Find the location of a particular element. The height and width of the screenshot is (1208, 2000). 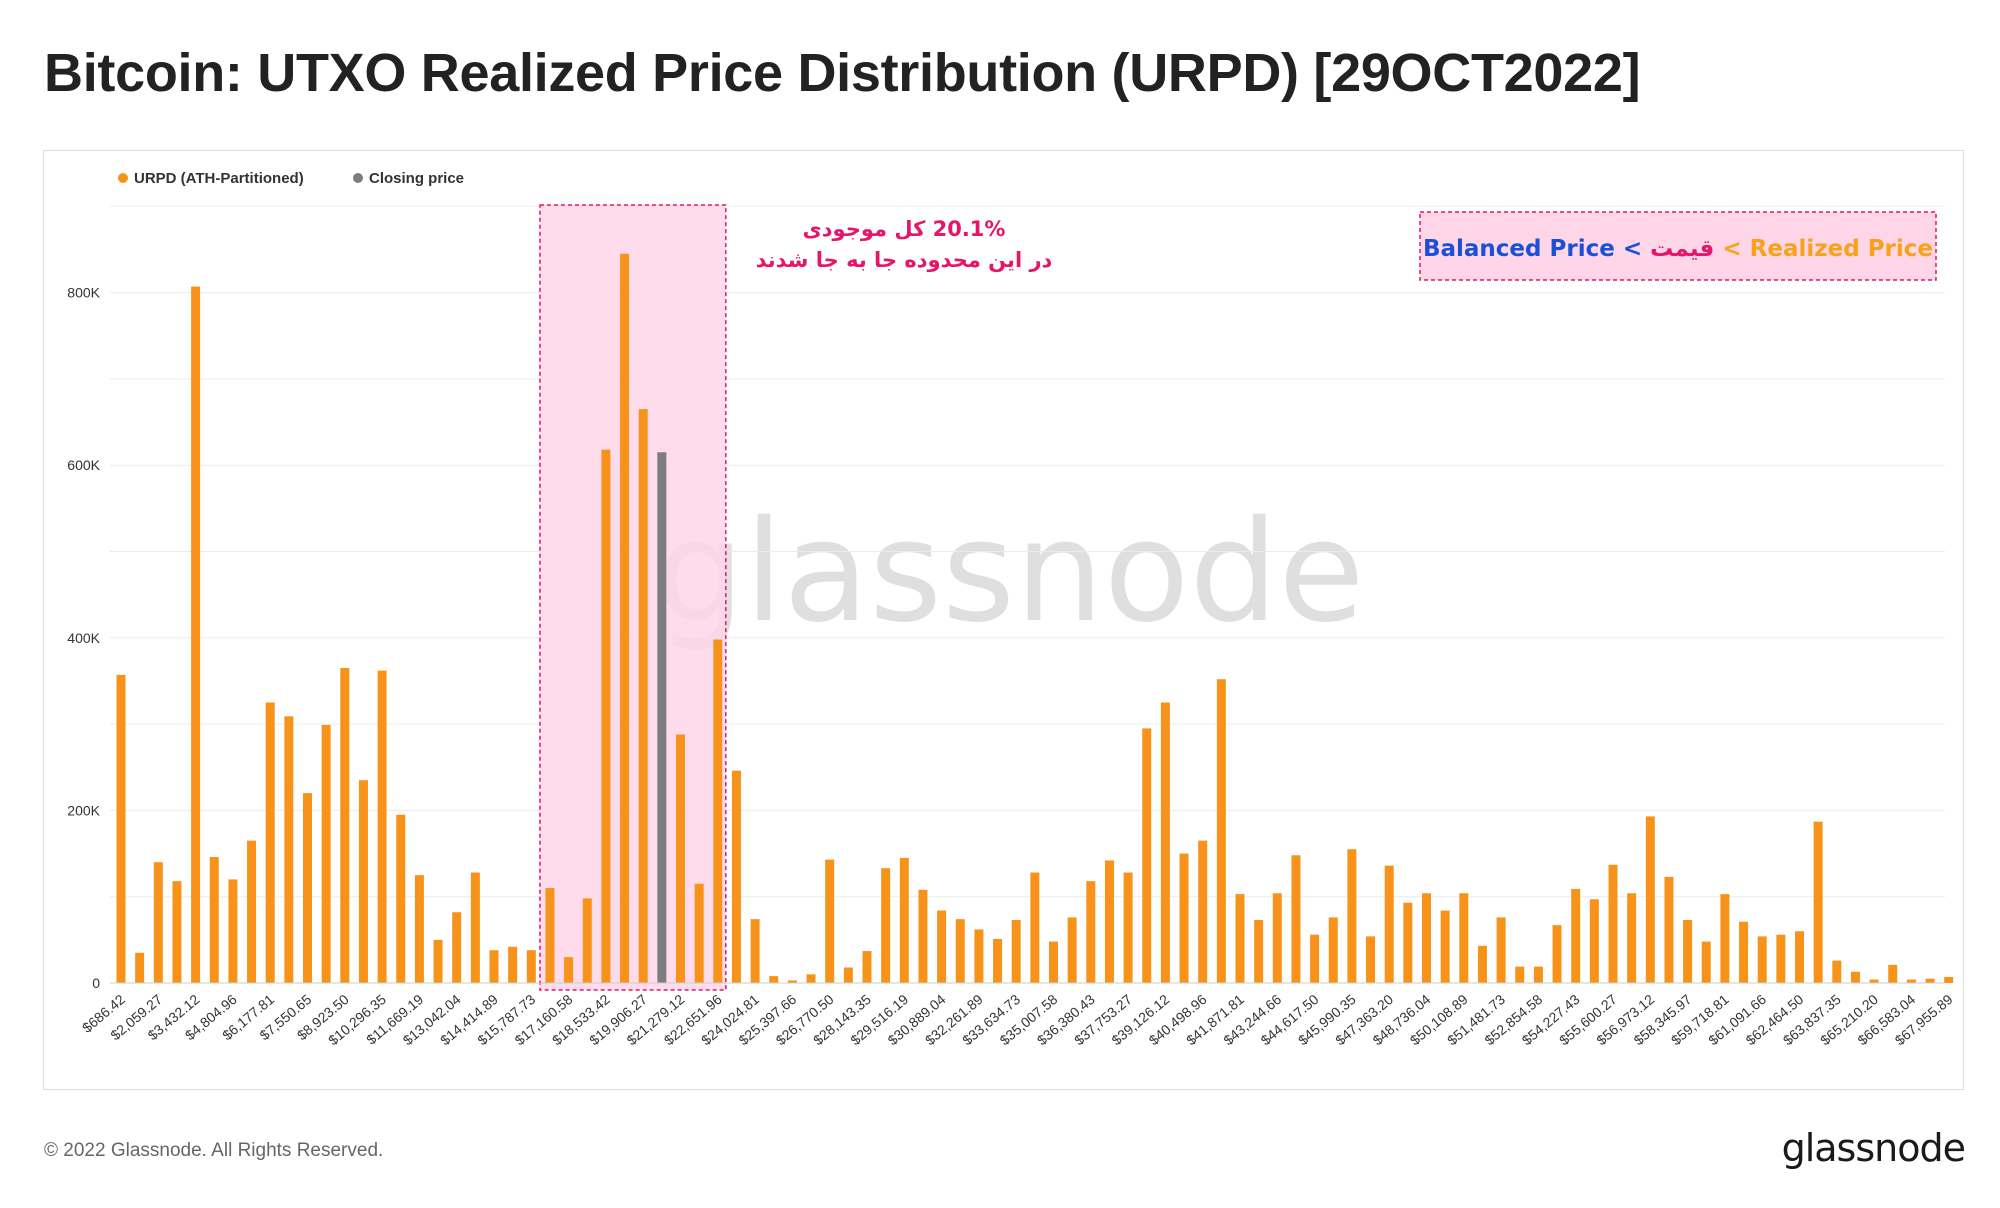

legend-closing-label: Closing price is located at coordinates (416, 178).